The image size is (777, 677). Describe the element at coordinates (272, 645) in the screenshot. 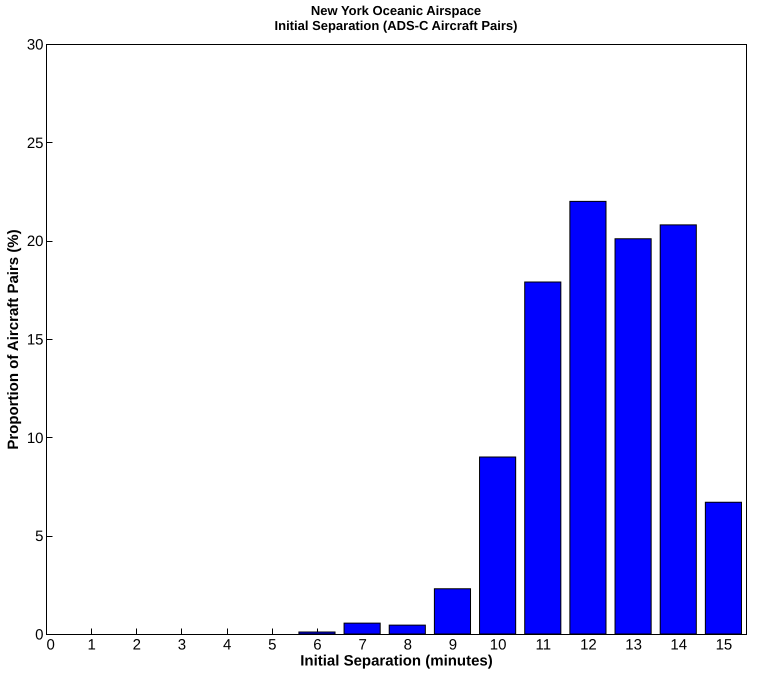

I see `x-tick-label: 5` at that location.